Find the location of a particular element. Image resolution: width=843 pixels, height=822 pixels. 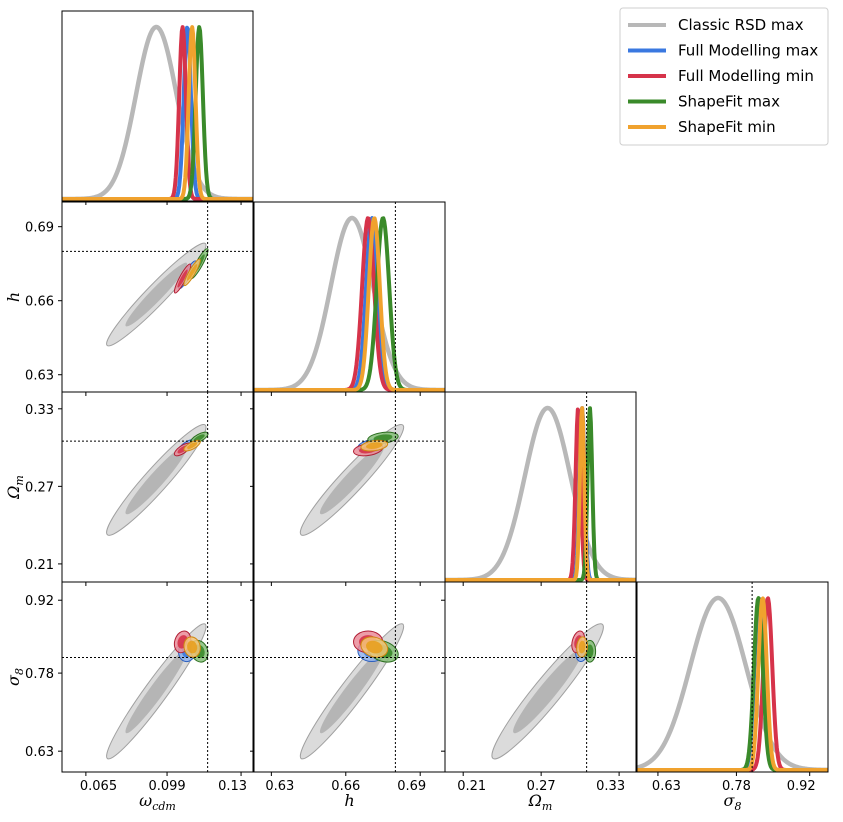

legend-label: Full Modelling max is located at coordinates (748, 51).